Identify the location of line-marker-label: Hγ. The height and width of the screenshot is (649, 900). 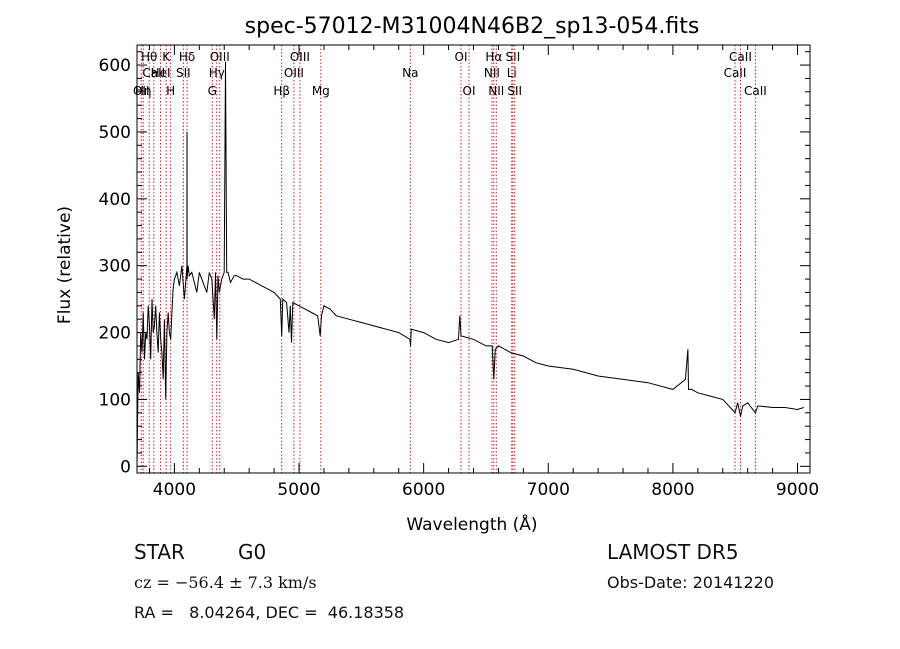
(217, 73).